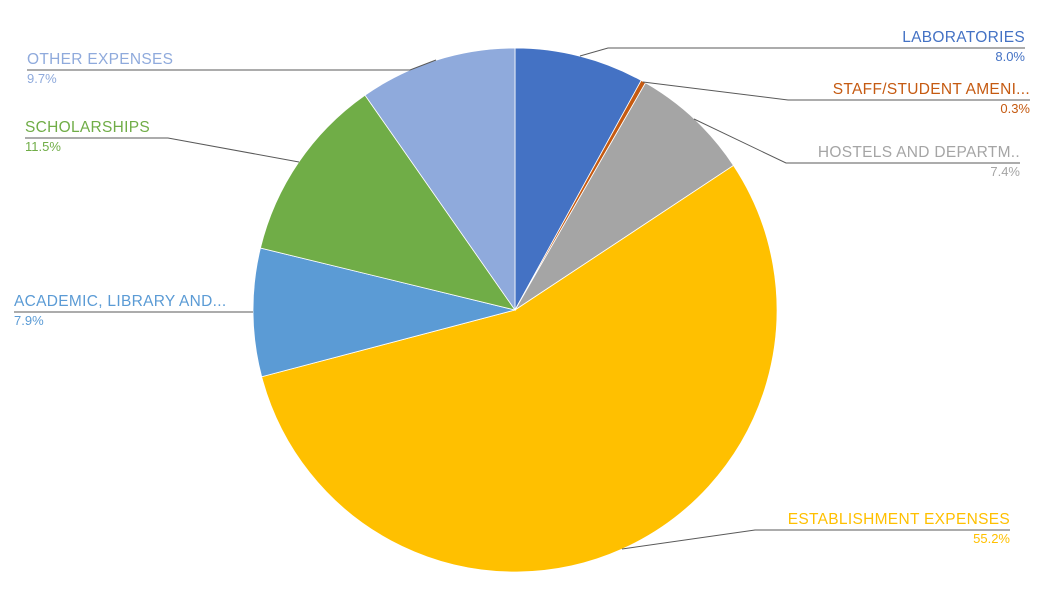 The width and height of the screenshot is (1051, 614). What do you see at coordinates (384, 312) in the screenshot?
I see `pie-slice-academic-library-and` at bounding box center [384, 312].